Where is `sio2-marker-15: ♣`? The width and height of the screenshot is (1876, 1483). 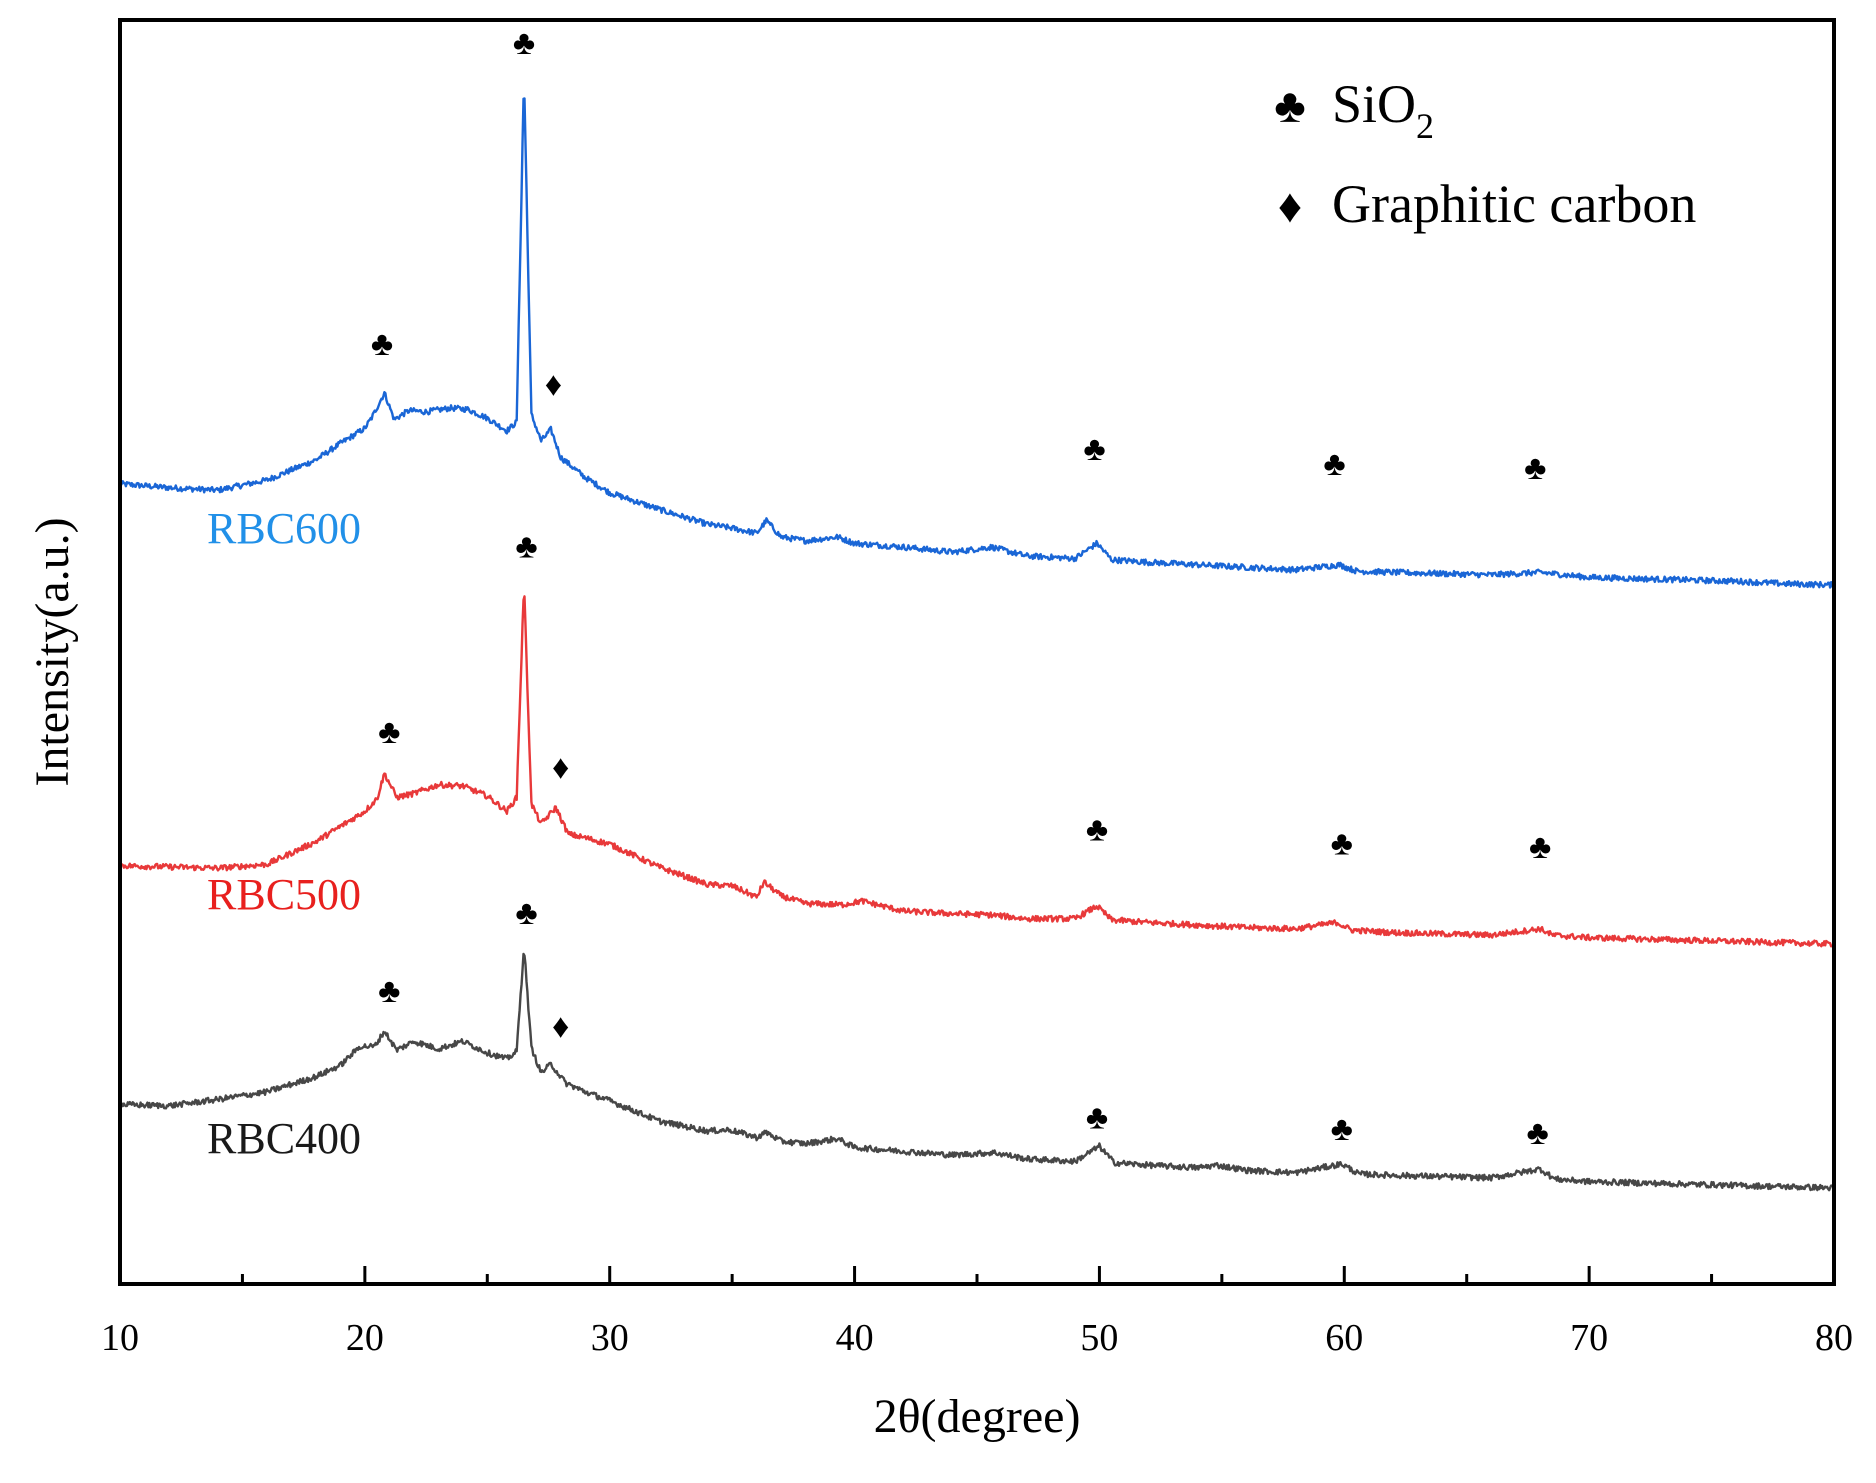 sio2-marker-15: ♣ is located at coordinates (1097, 1118).